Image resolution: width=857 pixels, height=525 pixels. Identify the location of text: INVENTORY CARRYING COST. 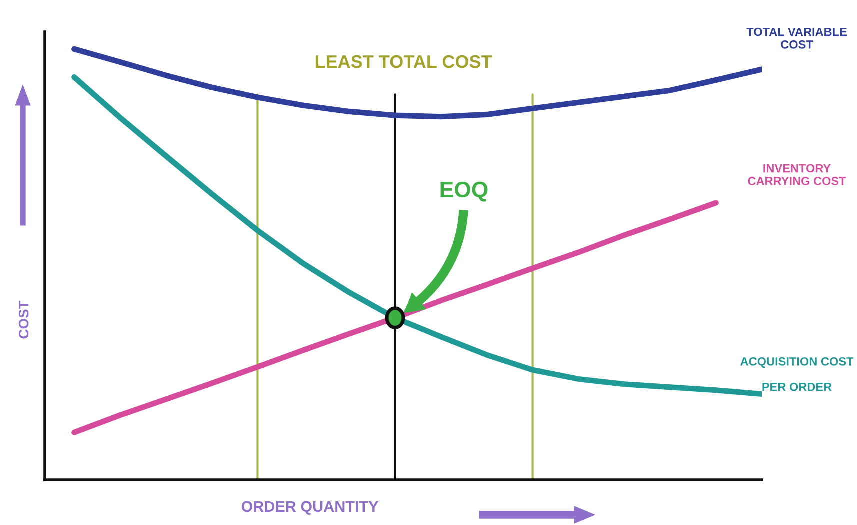
(797, 175).